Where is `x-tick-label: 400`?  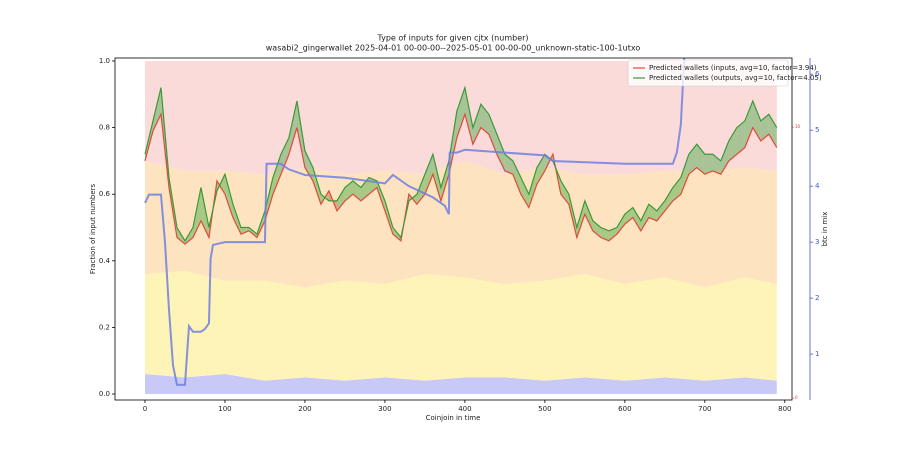
x-tick-label: 400 is located at coordinates (464, 409).